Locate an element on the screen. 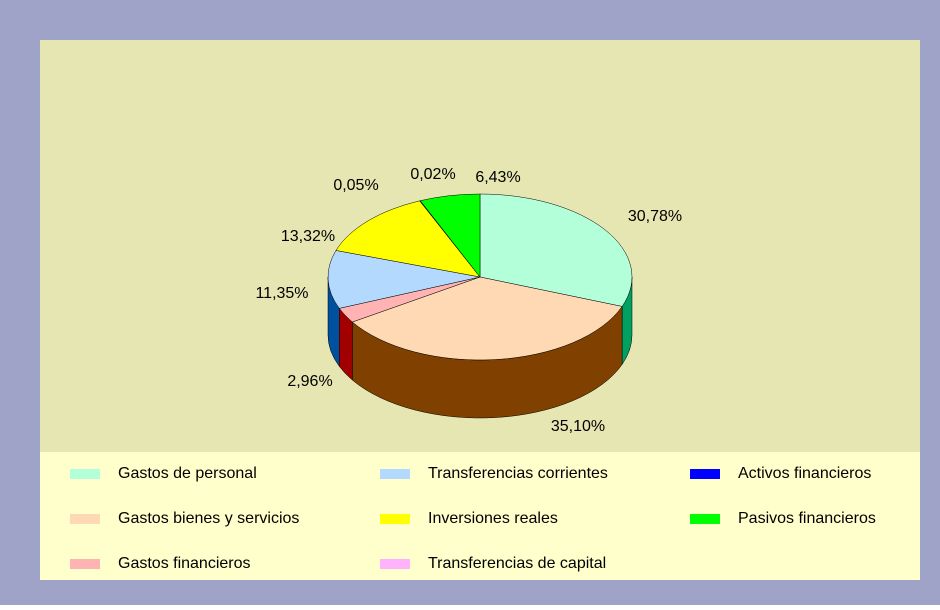 Image resolution: width=940 pixels, height=610 pixels. data-label: 2,96% is located at coordinates (309, 381).